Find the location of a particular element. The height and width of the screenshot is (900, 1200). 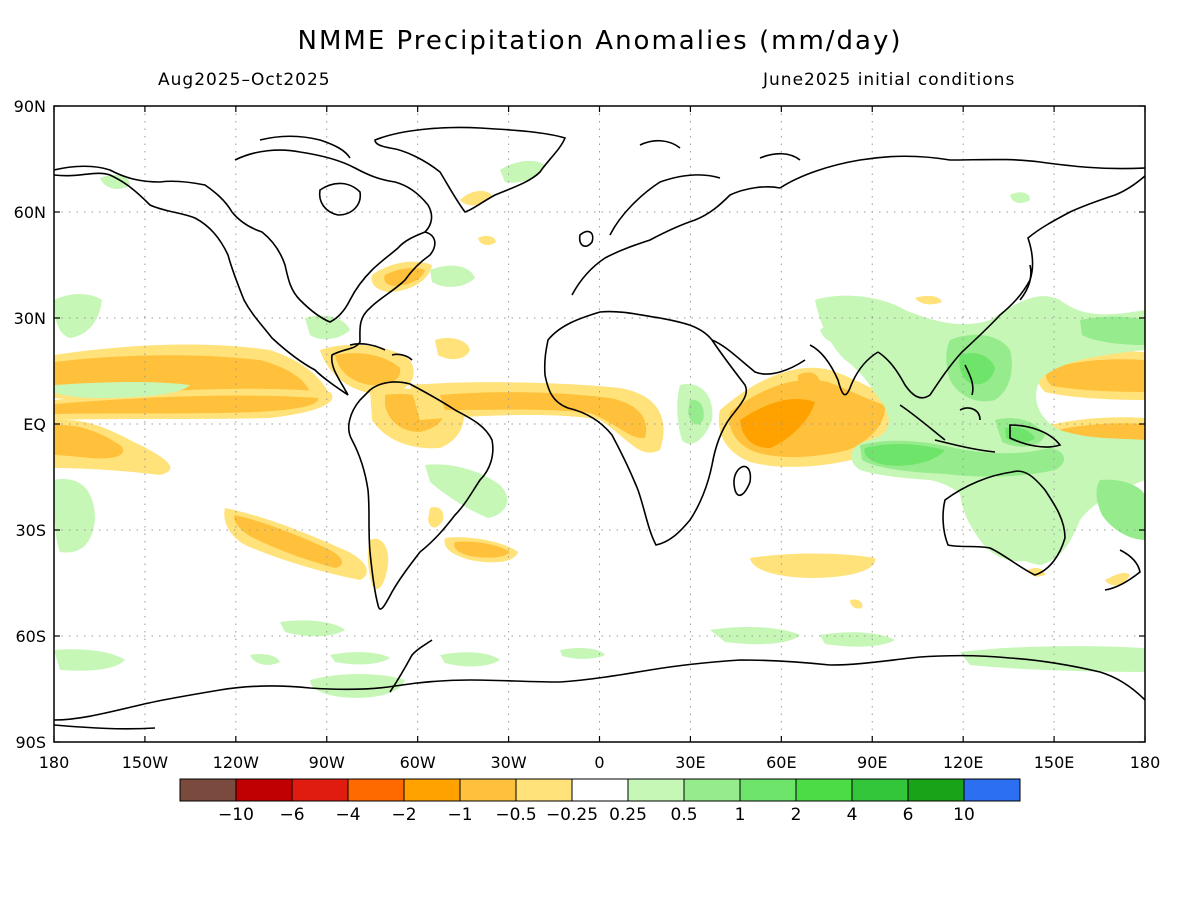

lon-tick-label: 60E is located at coordinates (781, 762).